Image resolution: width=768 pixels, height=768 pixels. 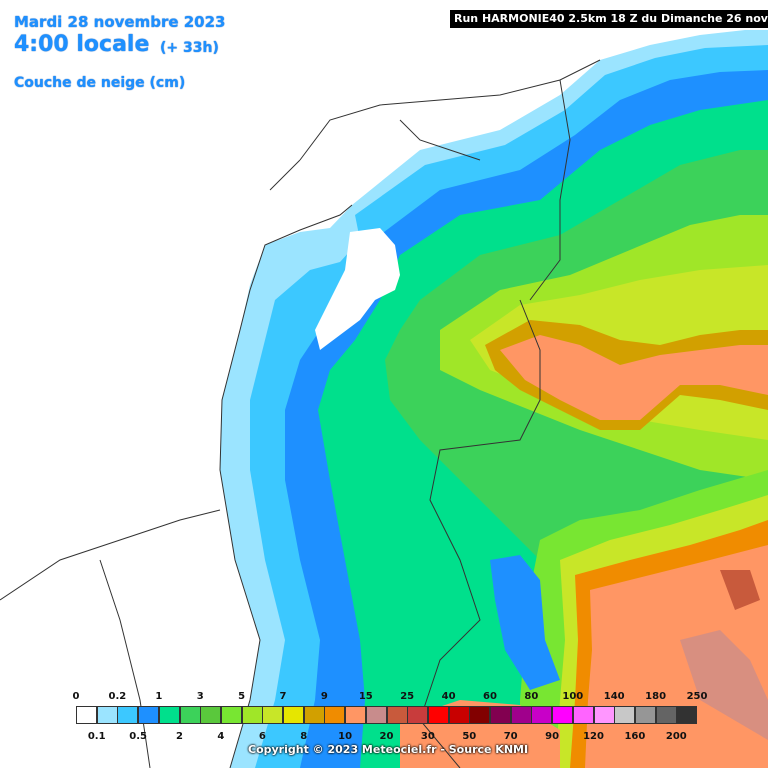 I want to click on legend-label-bottom: 2, so click(x=179, y=736).